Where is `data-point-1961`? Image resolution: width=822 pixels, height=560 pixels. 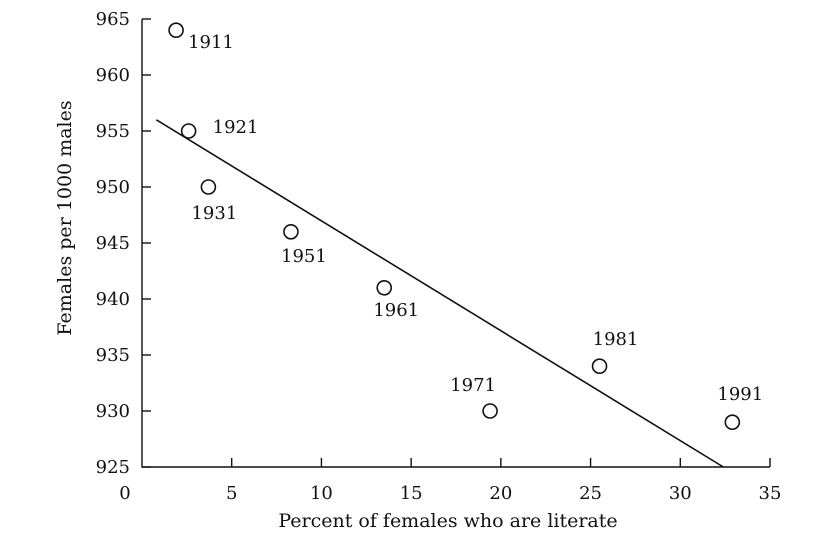 data-point-1961 is located at coordinates (384, 287).